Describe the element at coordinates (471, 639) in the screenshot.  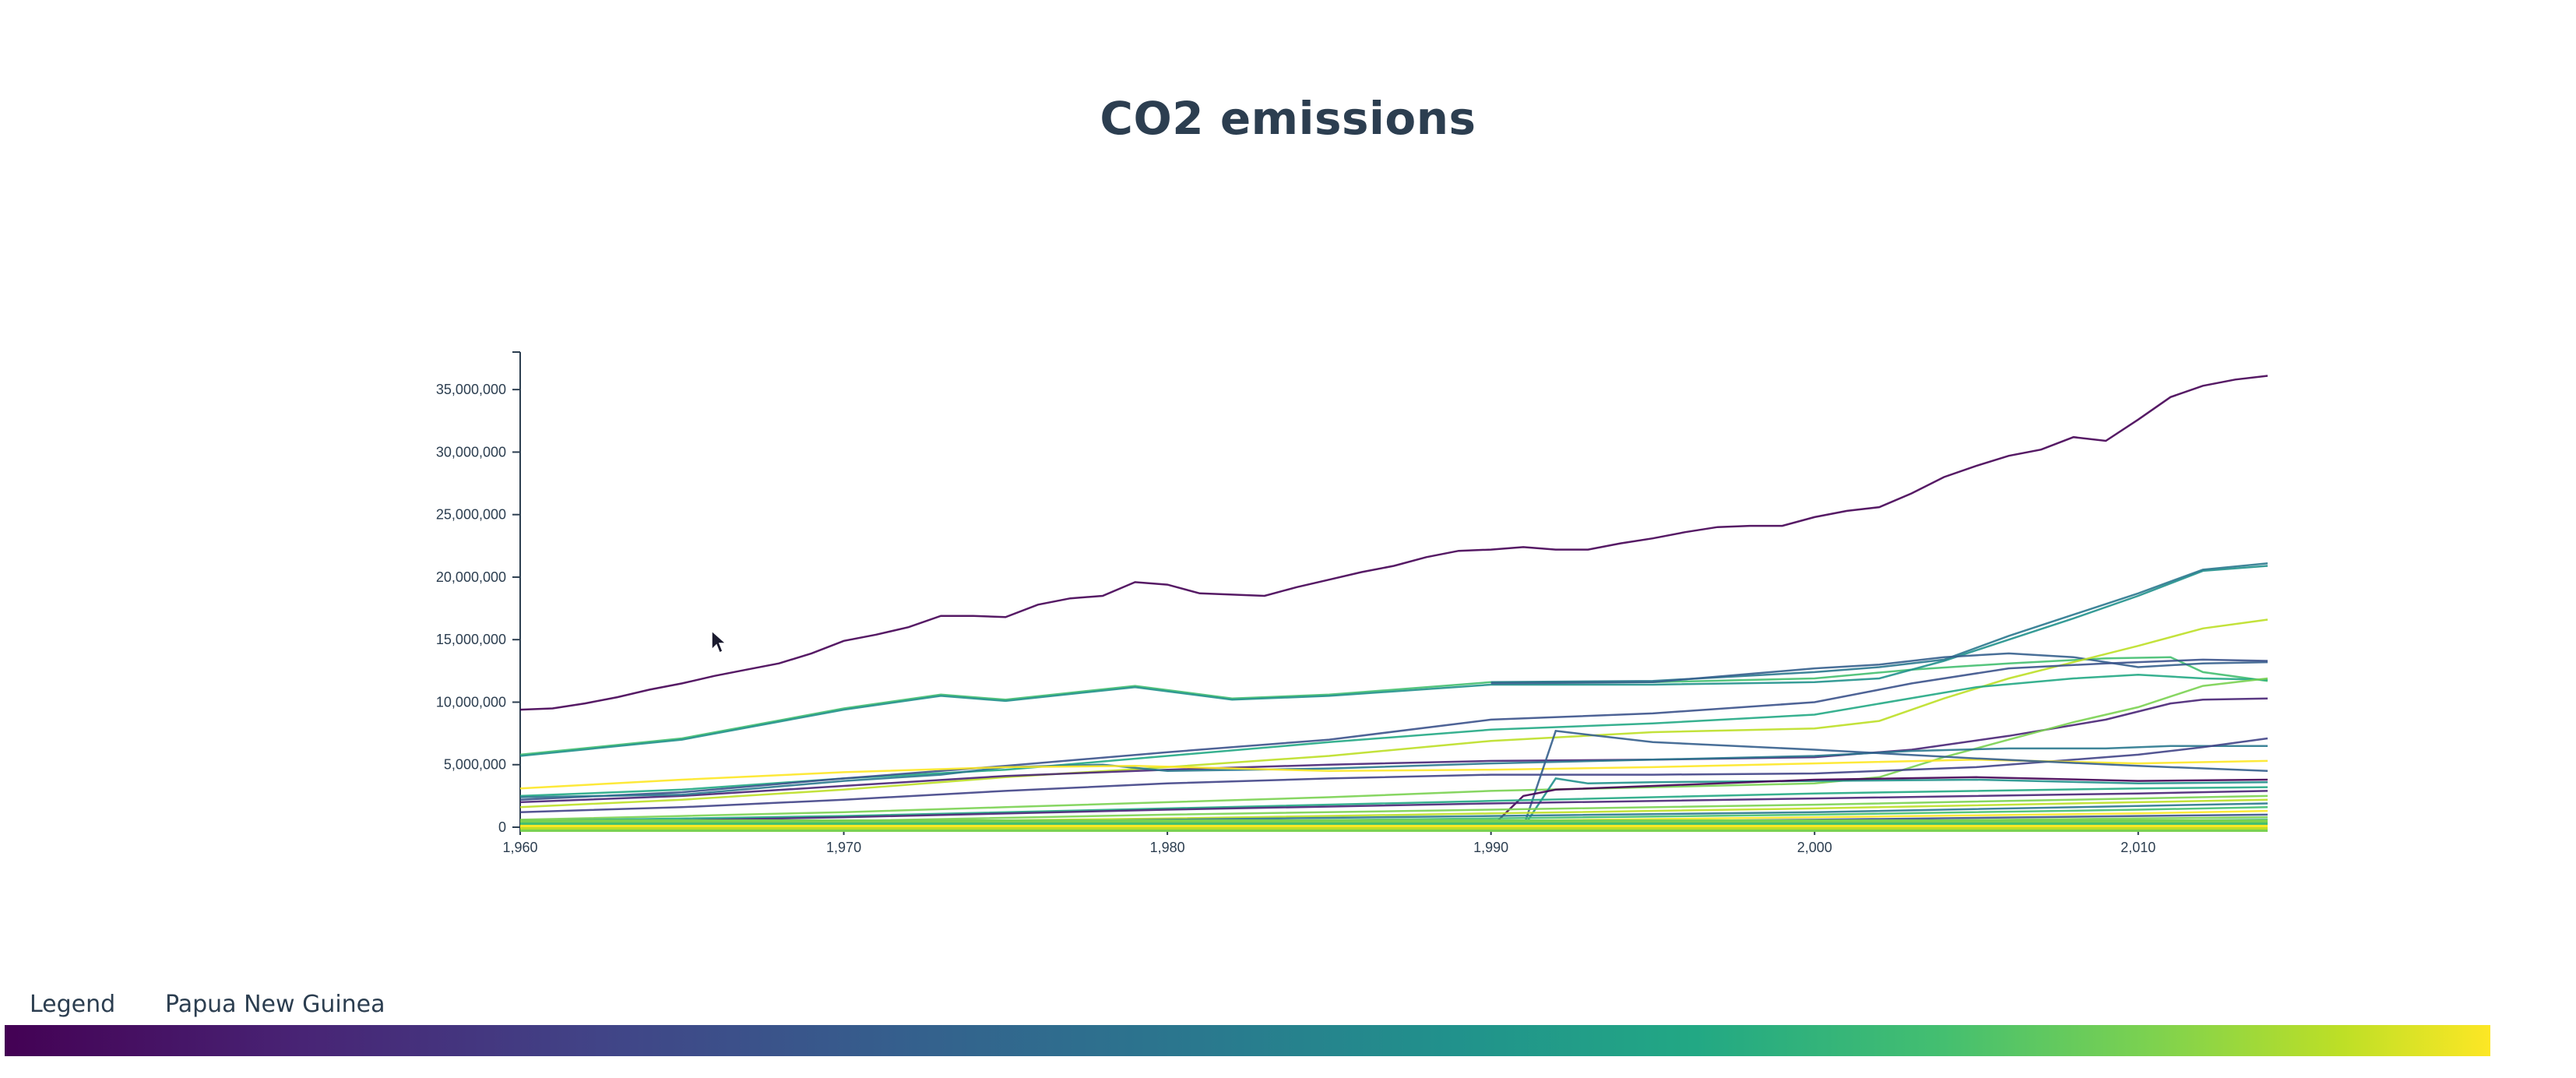
I see `y-tick-label: 15,000,000` at that location.